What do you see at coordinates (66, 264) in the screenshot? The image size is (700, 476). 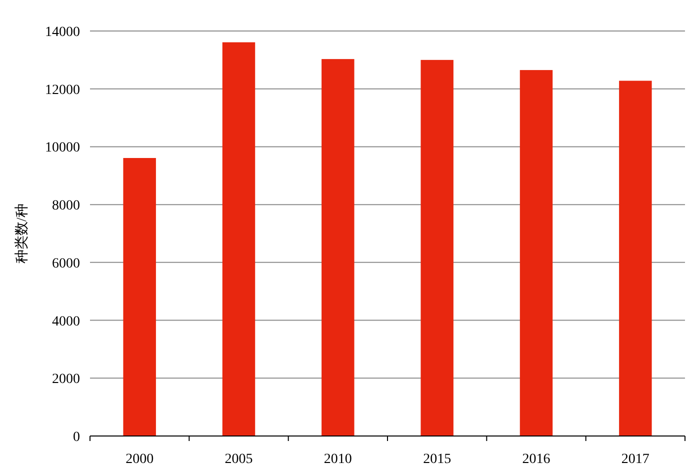 I see `y-tick-label: 6000` at bounding box center [66, 264].